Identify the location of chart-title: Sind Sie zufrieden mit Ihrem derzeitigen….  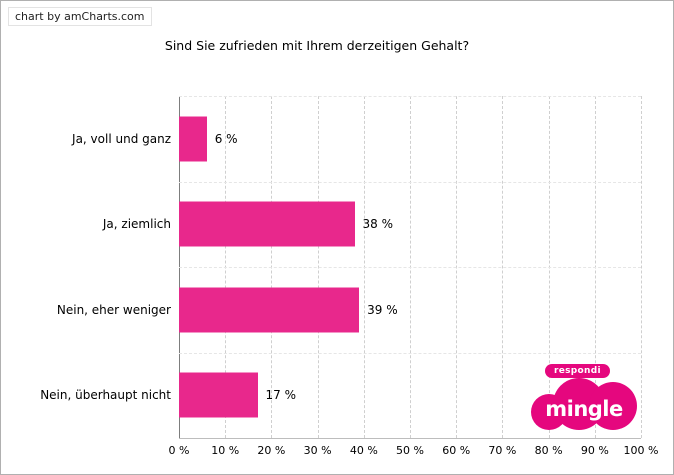
(317, 45).